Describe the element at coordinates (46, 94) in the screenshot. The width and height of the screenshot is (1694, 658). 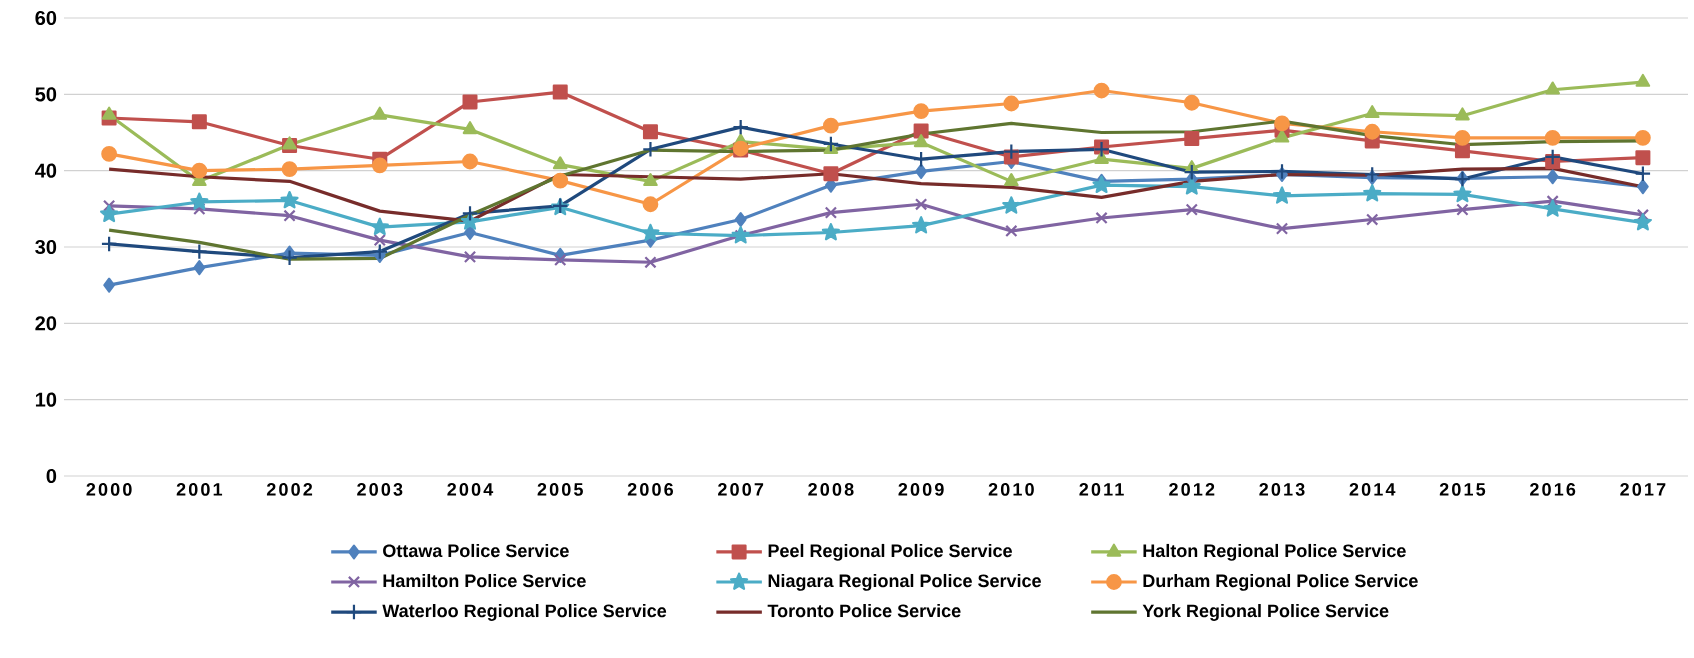
I see `y-tick-label: 50` at that location.